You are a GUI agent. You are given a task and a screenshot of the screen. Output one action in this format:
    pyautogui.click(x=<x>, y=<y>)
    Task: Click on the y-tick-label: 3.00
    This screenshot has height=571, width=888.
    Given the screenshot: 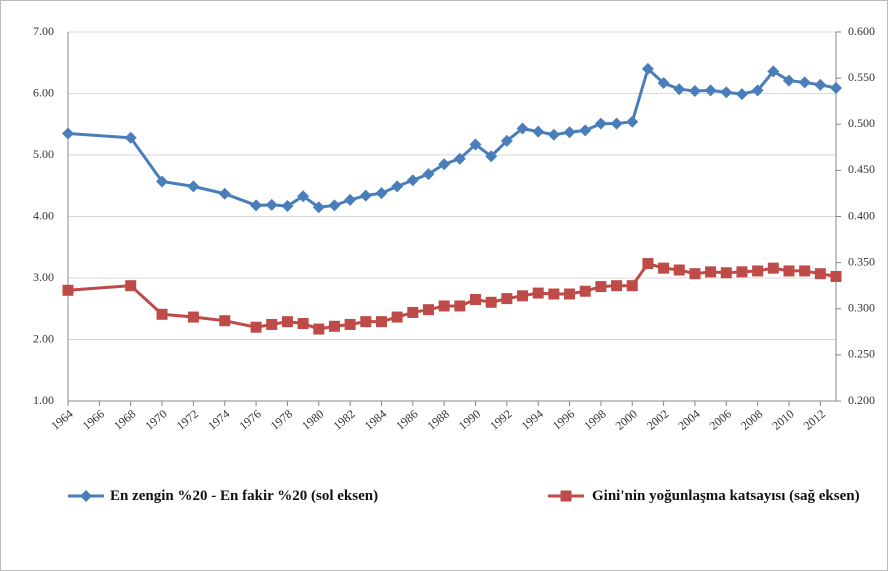 What is the action you would take?
    pyautogui.click(x=43, y=277)
    